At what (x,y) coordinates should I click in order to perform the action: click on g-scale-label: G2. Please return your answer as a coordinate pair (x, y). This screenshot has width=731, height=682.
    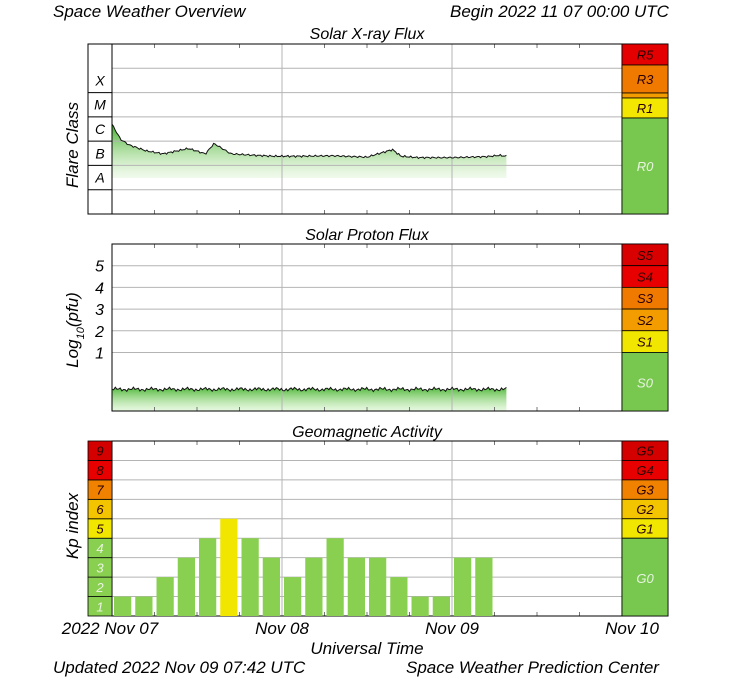
    Looking at the image, I should click on (645, 509).